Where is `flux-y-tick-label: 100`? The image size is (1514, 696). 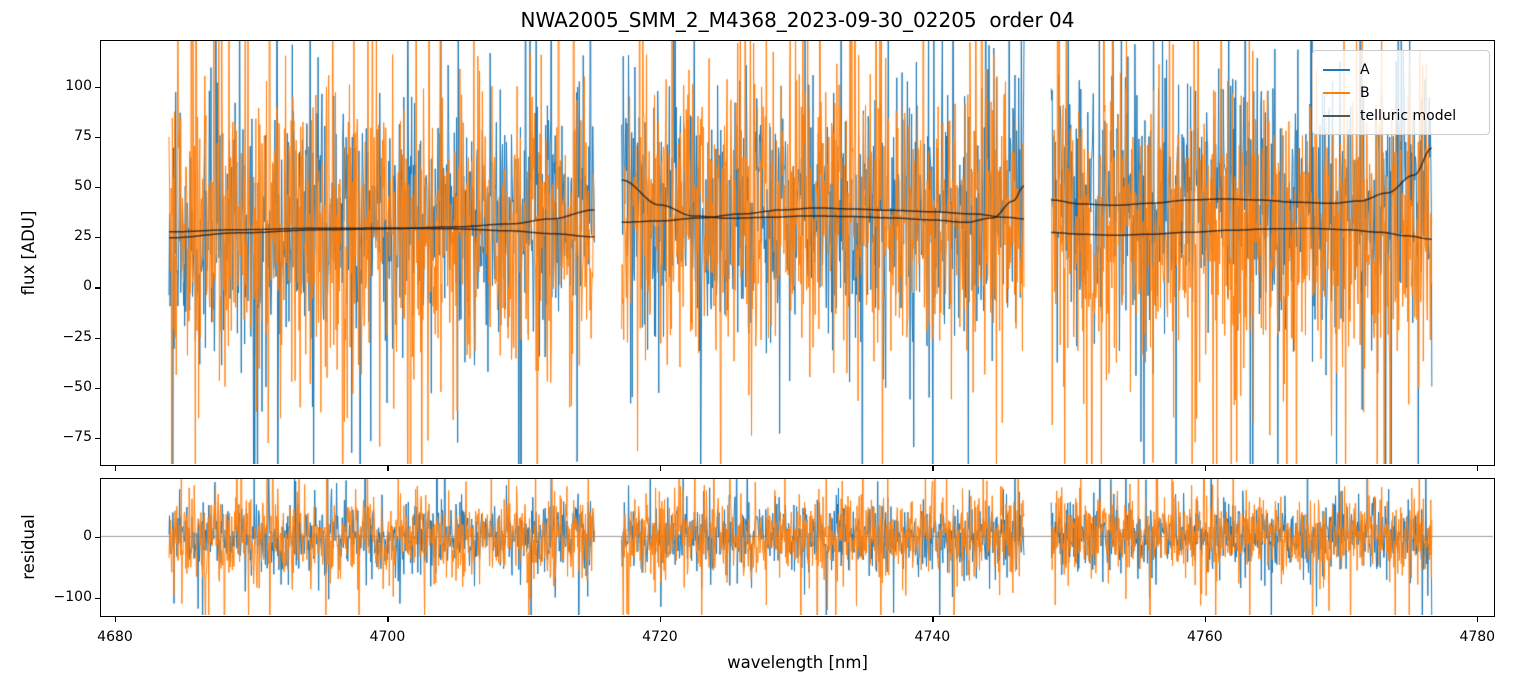 flux-y-tick-label: 100 is located at coordinates (78, 85).